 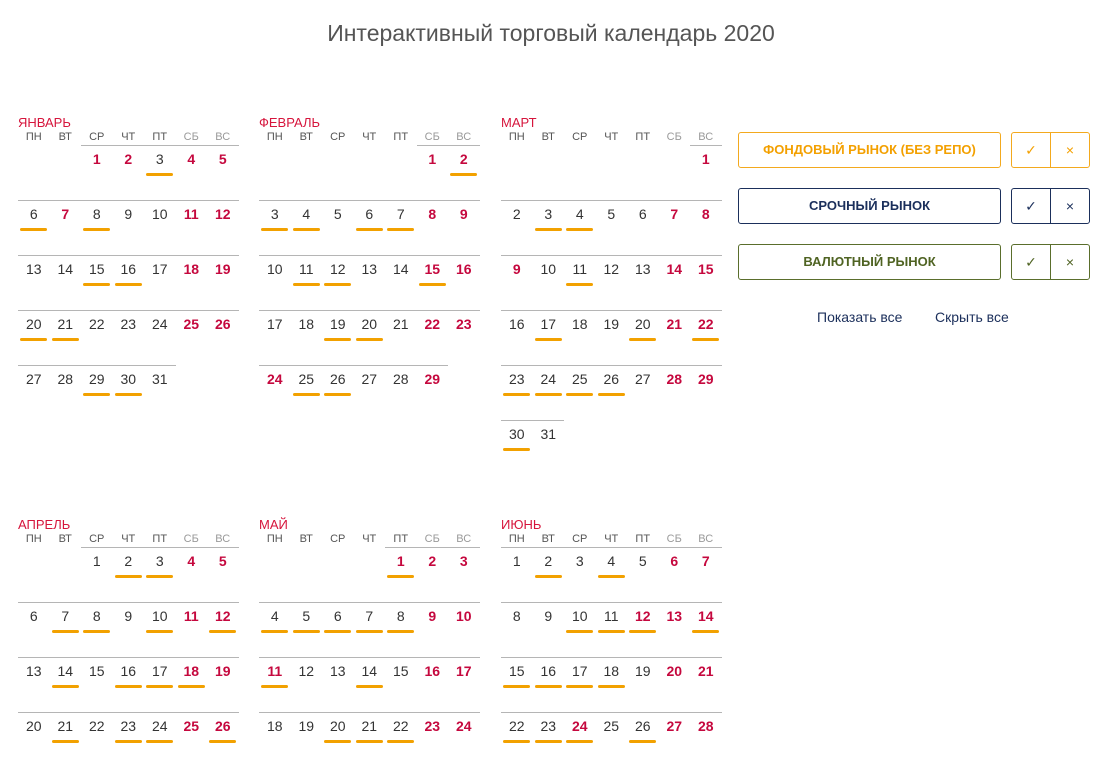 I want to click on stock-market-button: Фондовый рынок (без РЕПО), so click(x=869, y=150).